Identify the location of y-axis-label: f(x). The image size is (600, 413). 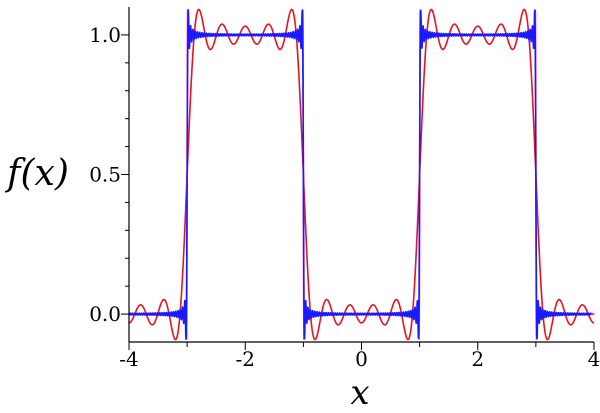
(36, 173).